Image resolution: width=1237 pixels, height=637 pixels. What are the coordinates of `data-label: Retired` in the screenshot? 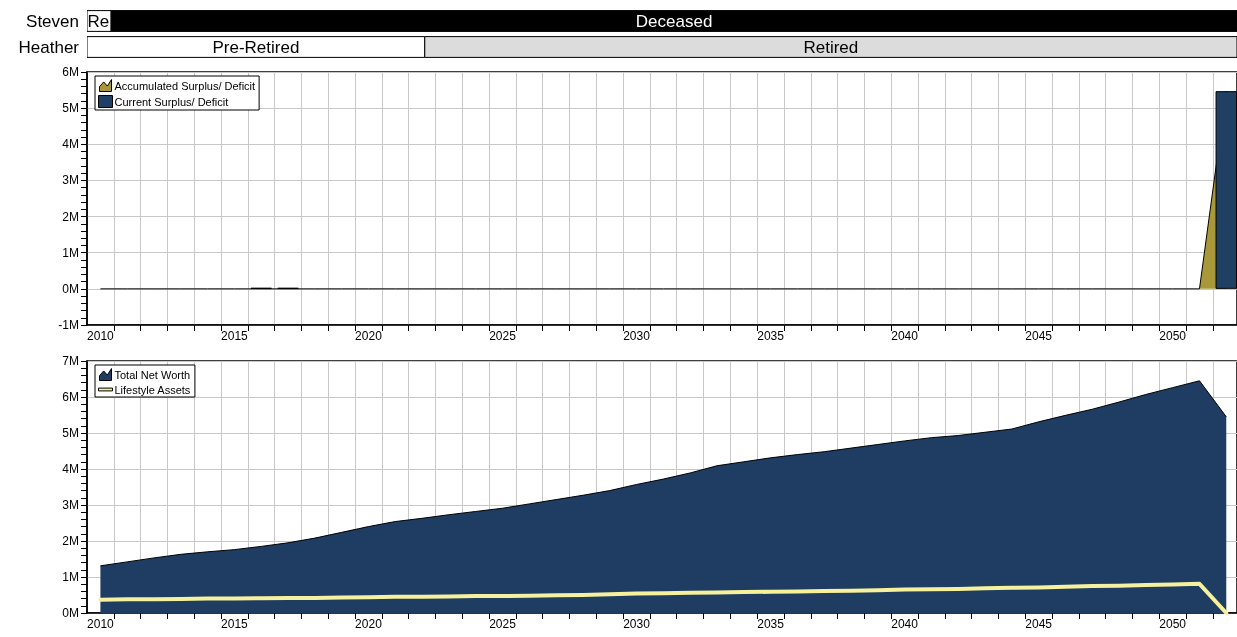 It's located at (831, 47).